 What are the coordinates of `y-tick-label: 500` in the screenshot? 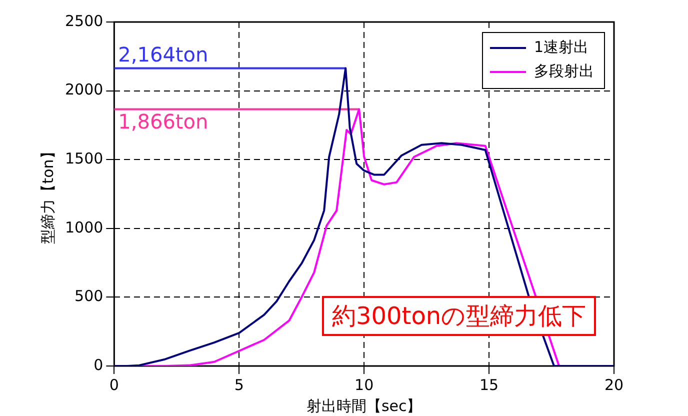 It's located at (89, 296).